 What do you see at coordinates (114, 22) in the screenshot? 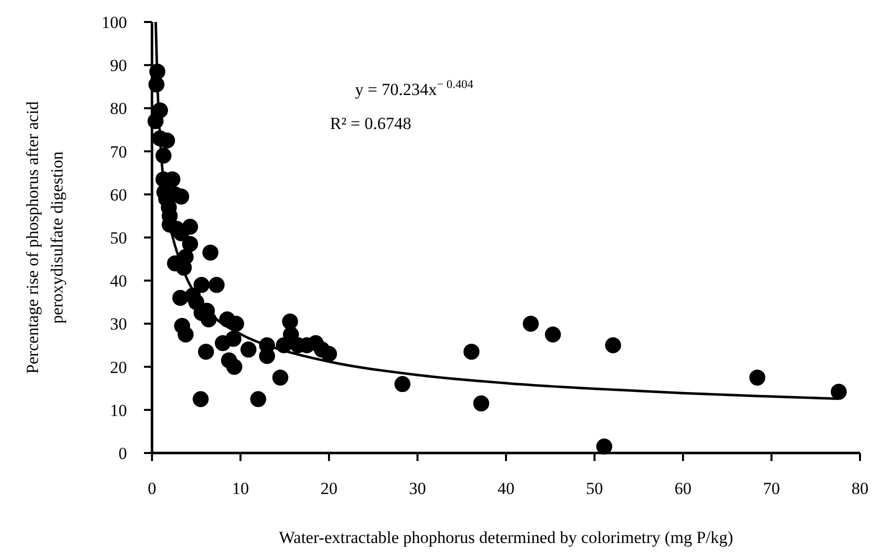
I see `y-tick-label: 100` at bounding box center [114, 22].